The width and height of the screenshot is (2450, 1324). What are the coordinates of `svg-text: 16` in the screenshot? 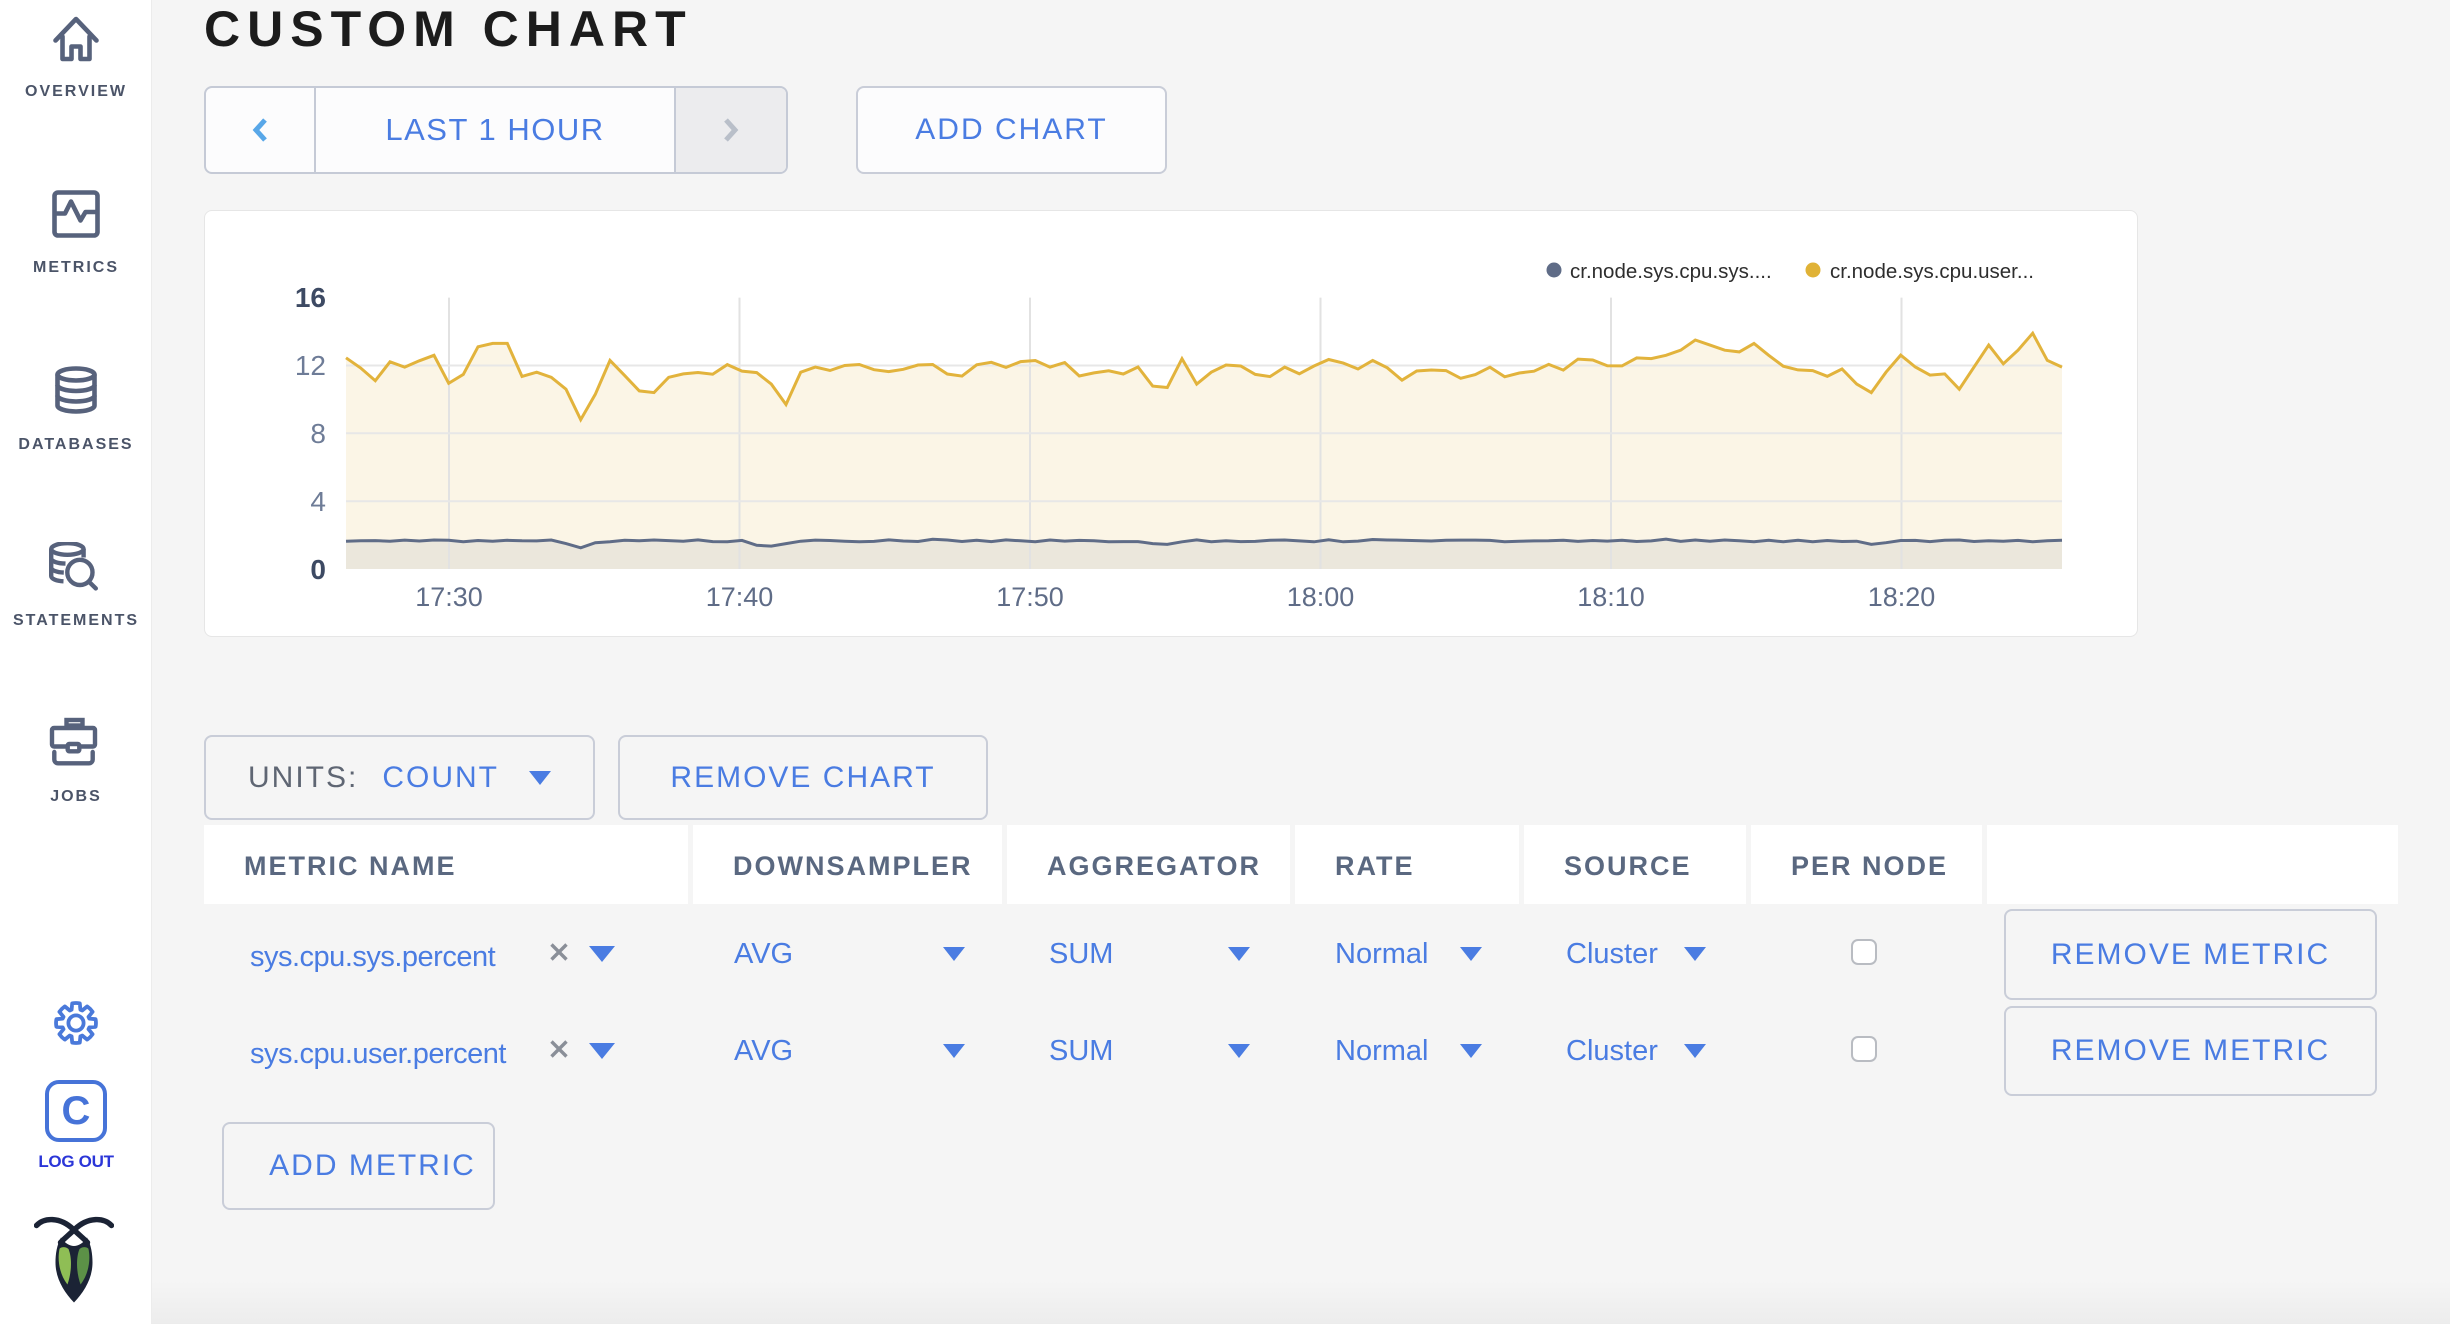 It's located at (310, 297).